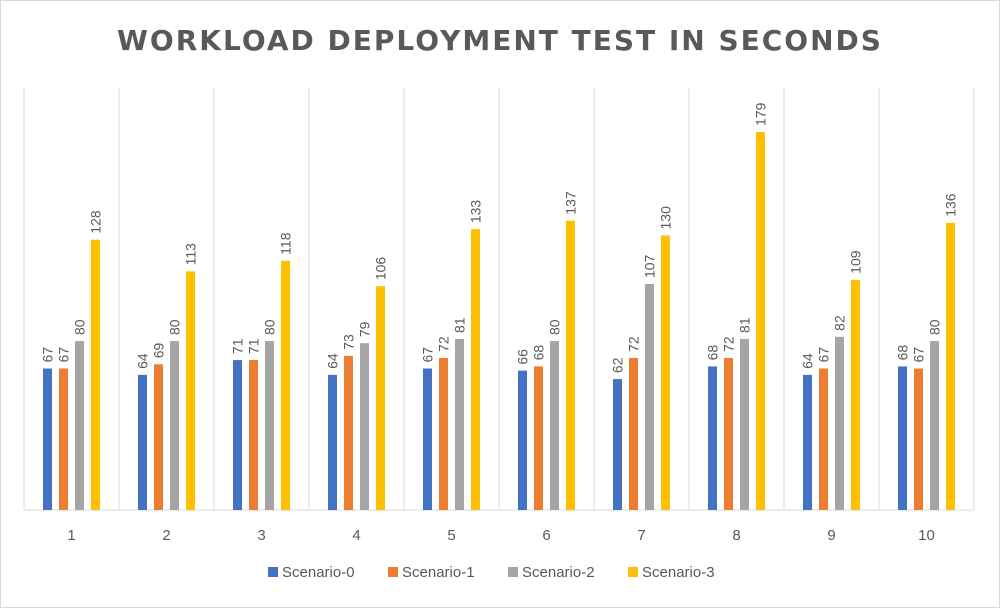  Describe the element at coordinates (650, 266) in the screenshot. I see `data-label: 107` at that location.